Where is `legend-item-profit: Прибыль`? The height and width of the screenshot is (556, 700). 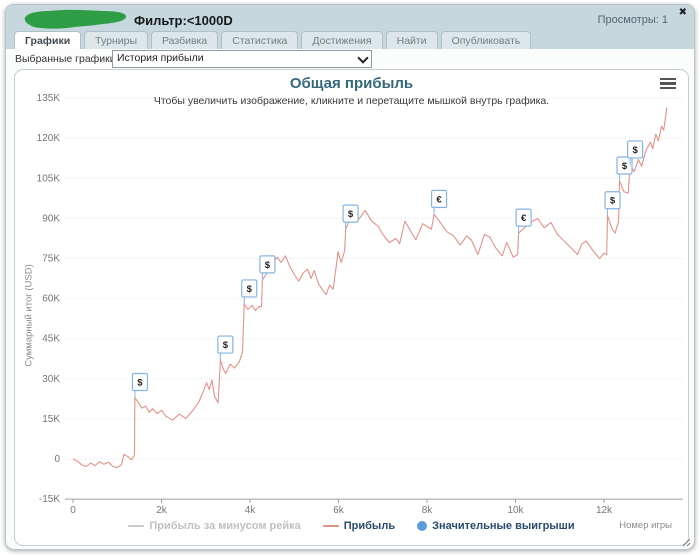 legend-item-profit: Прибыль is located at coordinates (358, 526).